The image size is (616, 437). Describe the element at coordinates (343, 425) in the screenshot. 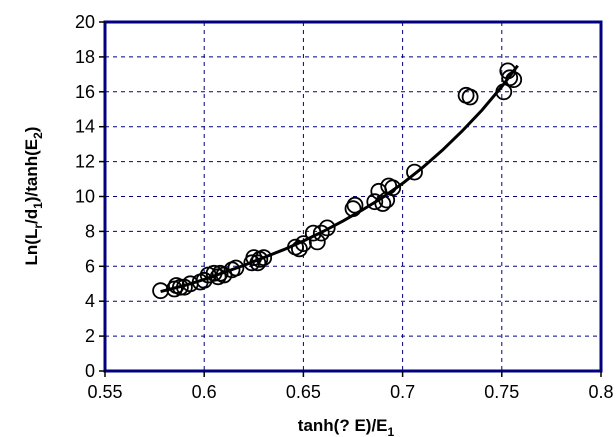

I see `x-axis-title-main: tanh(? E)/E` at that location.